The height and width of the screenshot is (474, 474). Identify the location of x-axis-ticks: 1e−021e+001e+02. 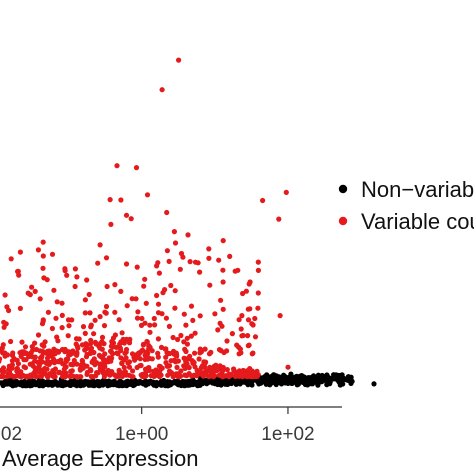
(157, 426).